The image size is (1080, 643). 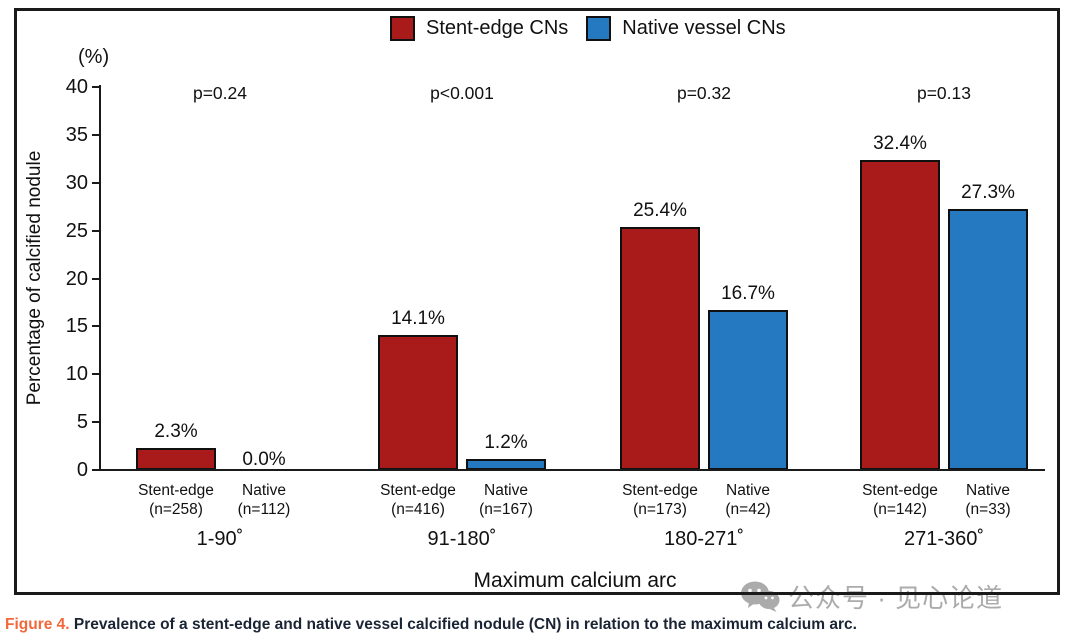 What do you see at coordinates (748, 500) in the screenshot?
I see `bar-axis-label: Native (n=42)` at bounding box center [748, 500].